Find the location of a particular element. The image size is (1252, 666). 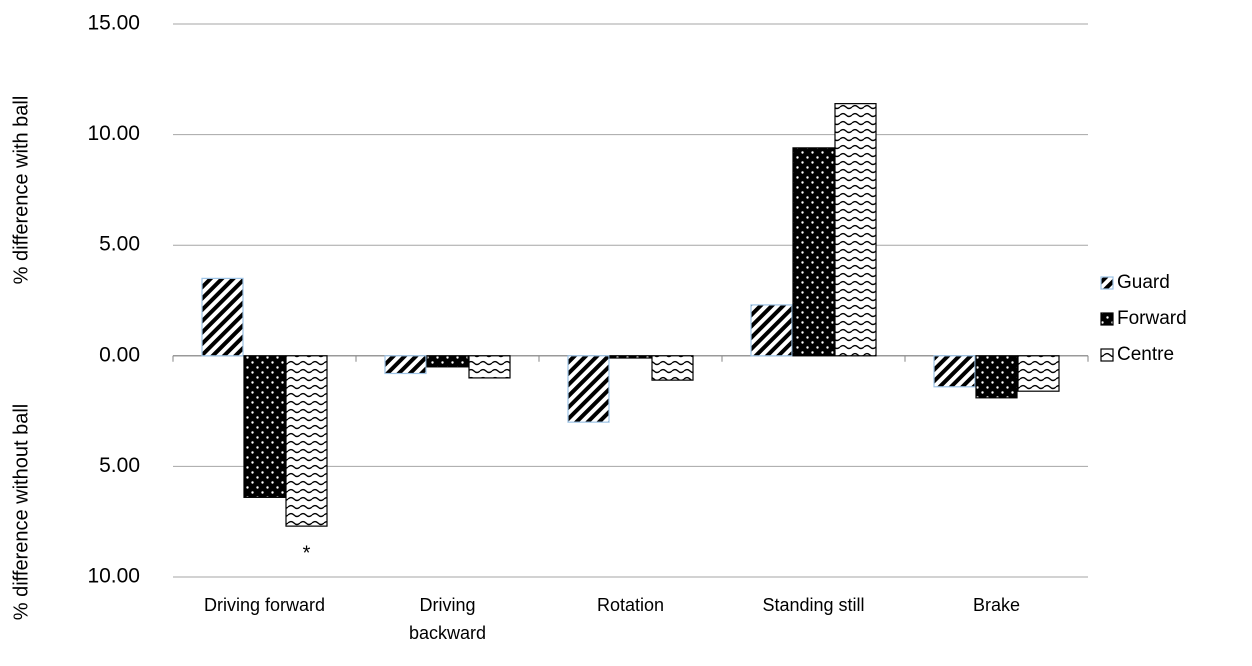

legend-label: Guard is located at coordinates (1143, 282).